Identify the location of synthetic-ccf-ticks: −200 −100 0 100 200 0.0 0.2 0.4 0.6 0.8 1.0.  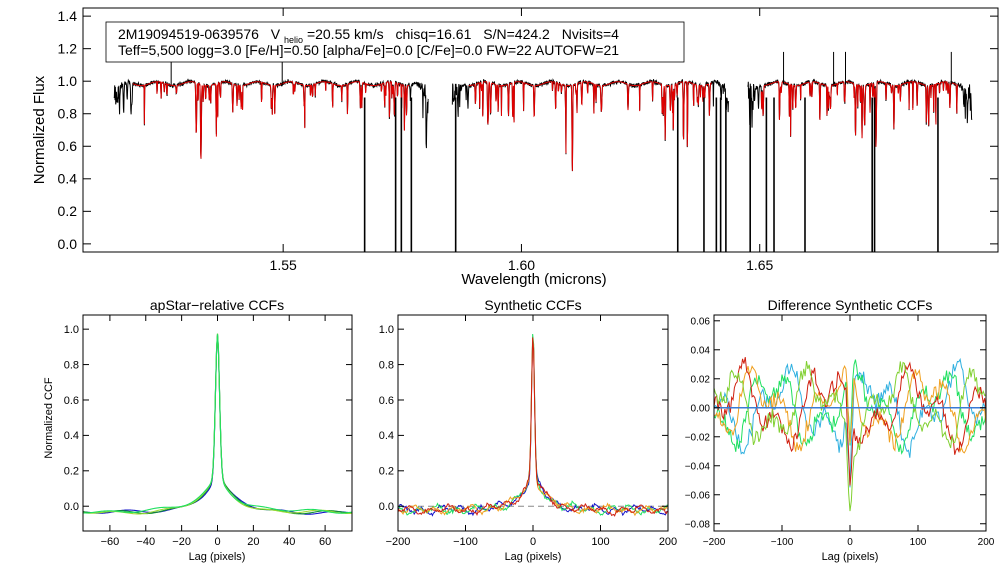
(528, 431).